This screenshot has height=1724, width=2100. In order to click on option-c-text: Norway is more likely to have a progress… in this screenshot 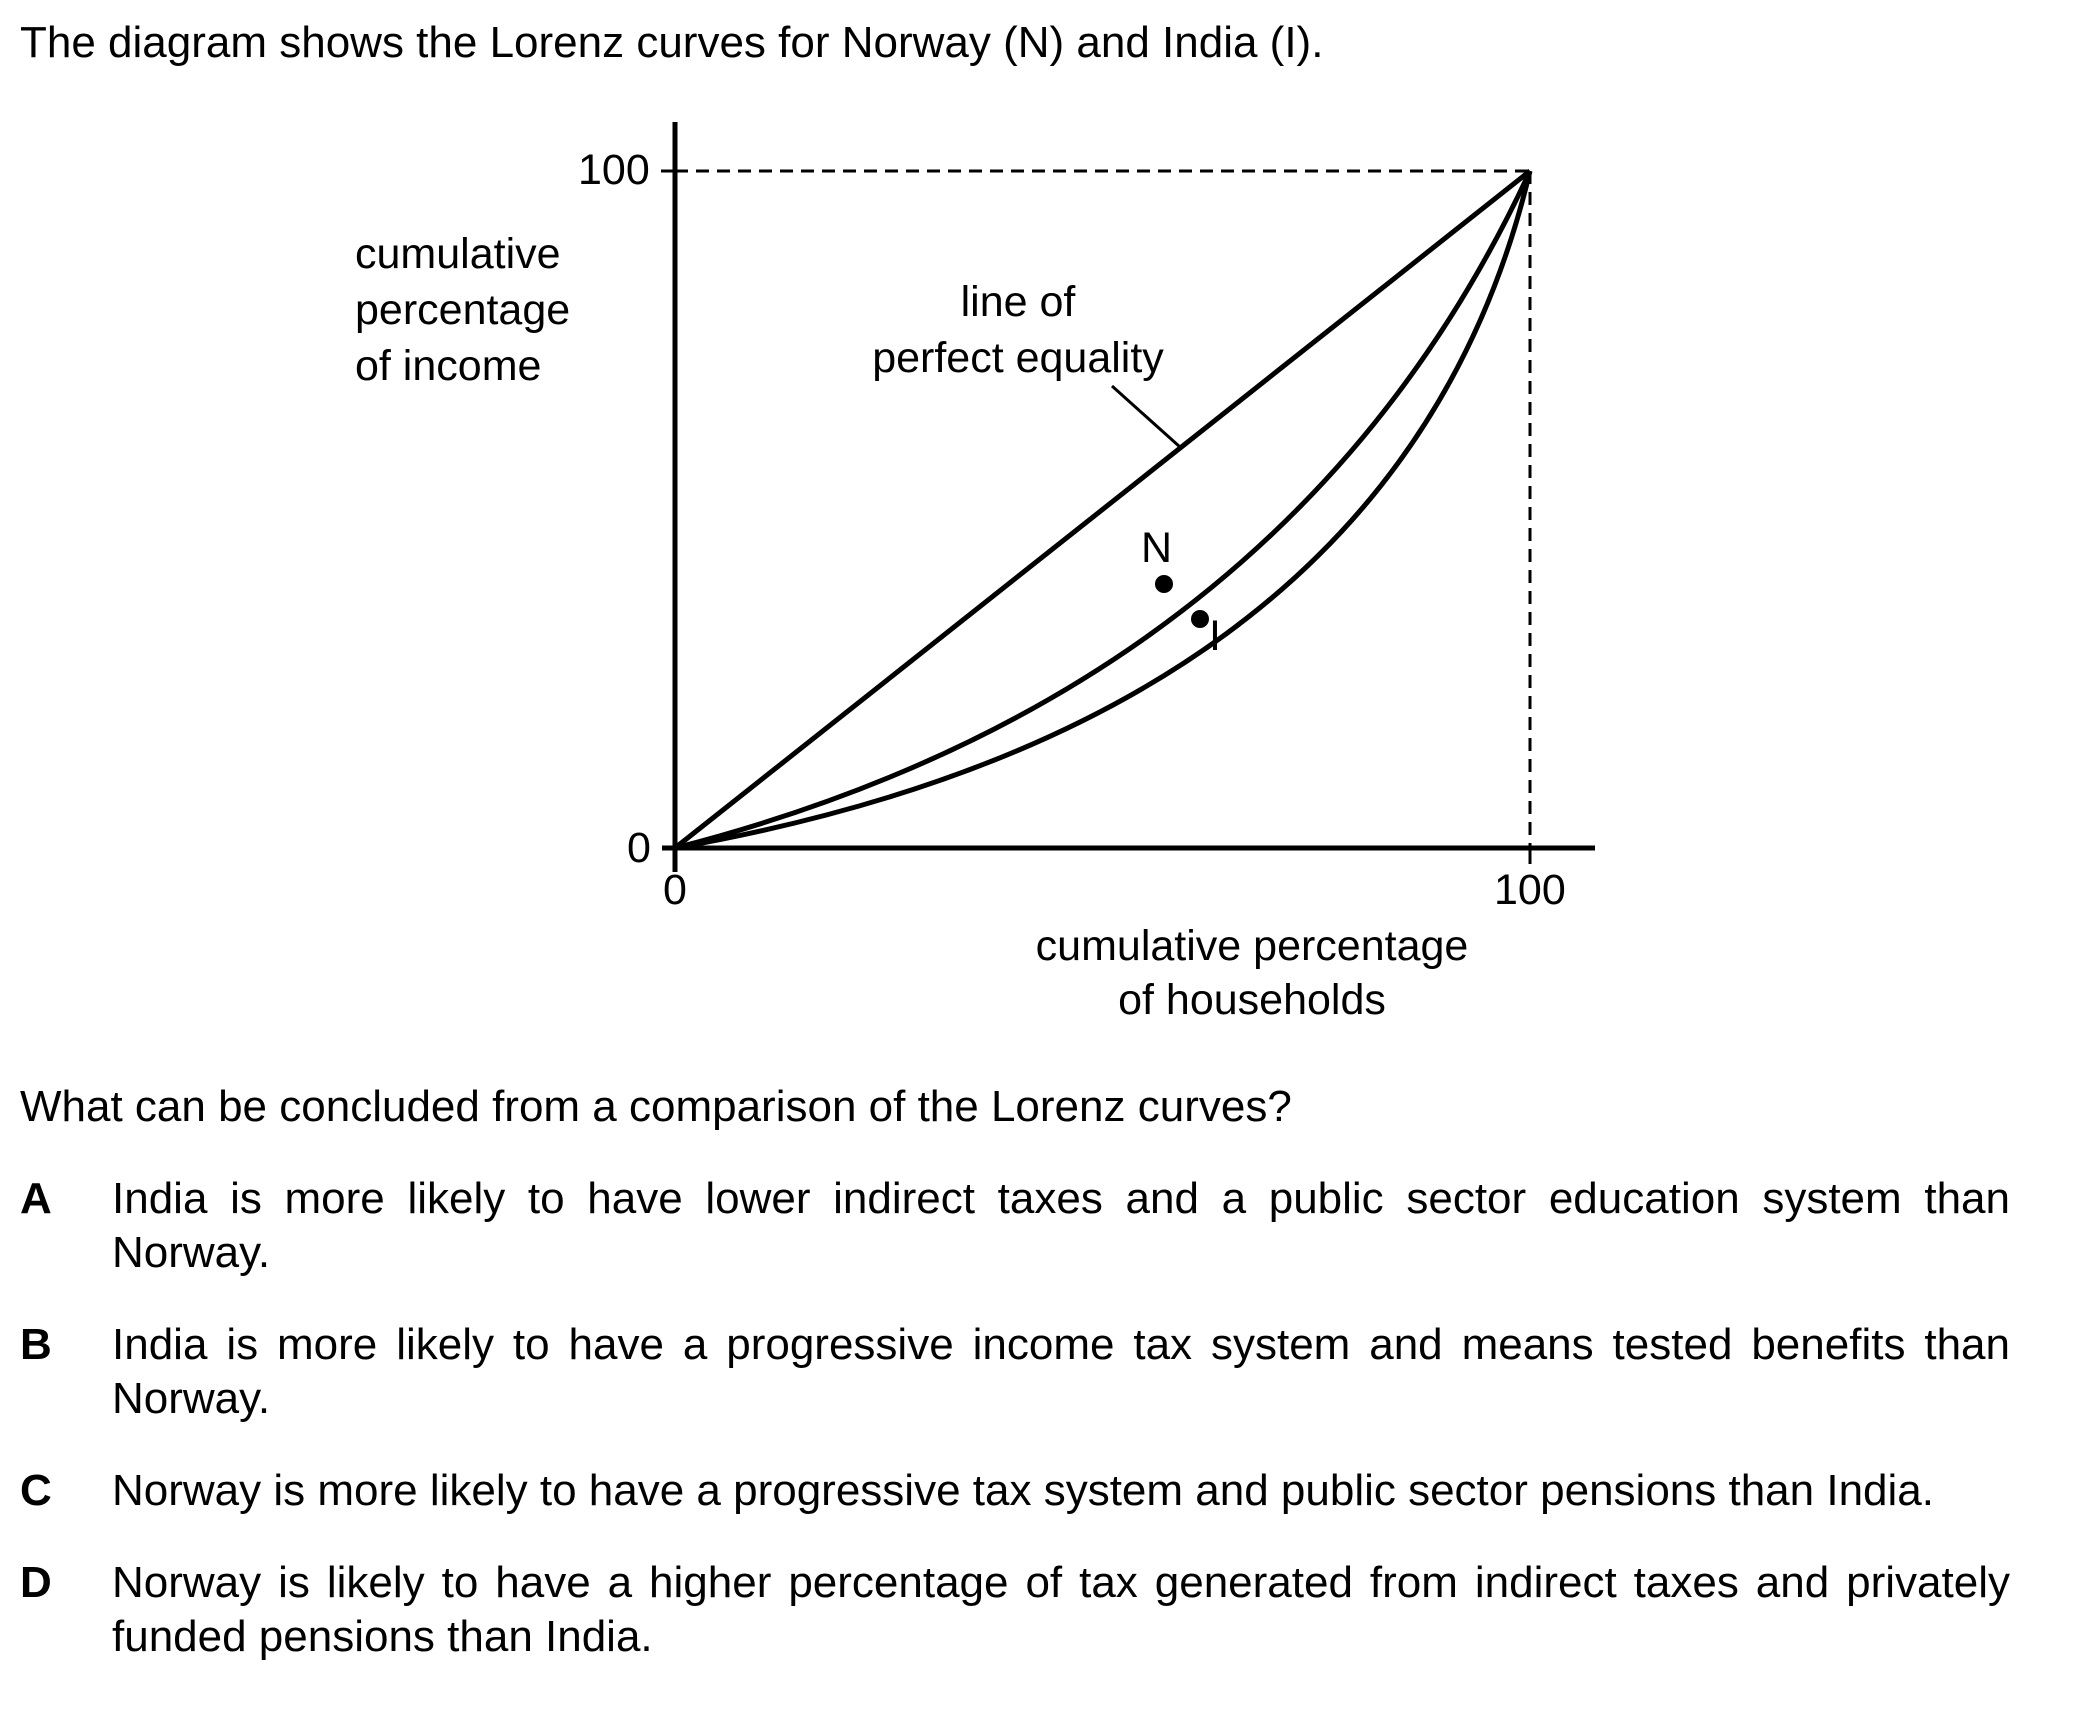, I will do `click(1023, 1490)`.